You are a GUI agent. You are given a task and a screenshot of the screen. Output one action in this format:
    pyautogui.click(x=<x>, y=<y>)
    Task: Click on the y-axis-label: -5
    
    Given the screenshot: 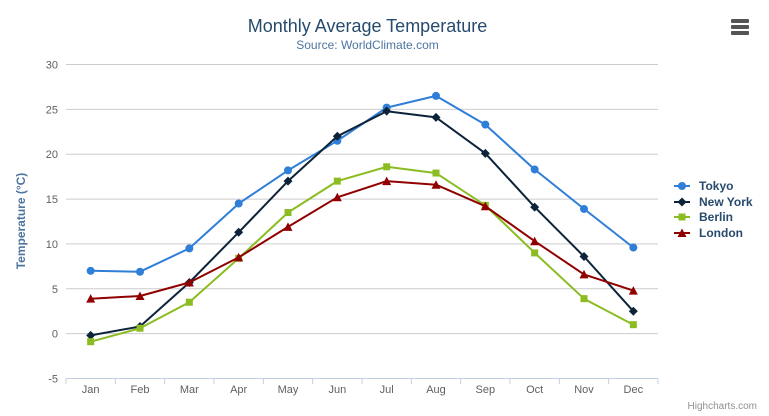 What is the action you would take?
    pyautogui.click(x=53, y=380)
    